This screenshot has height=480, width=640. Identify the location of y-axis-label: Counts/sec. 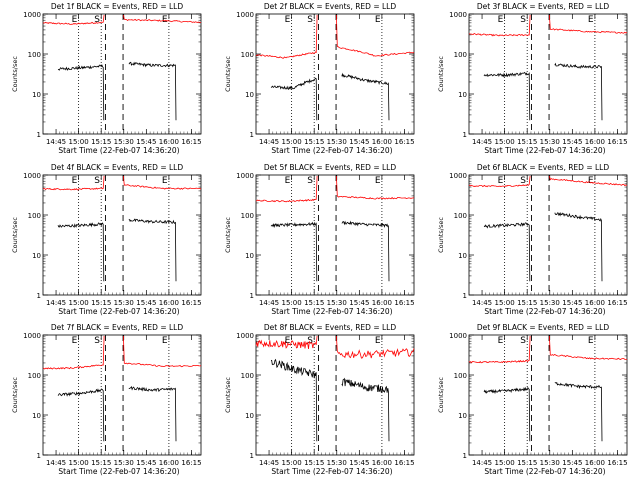
(15, 235).